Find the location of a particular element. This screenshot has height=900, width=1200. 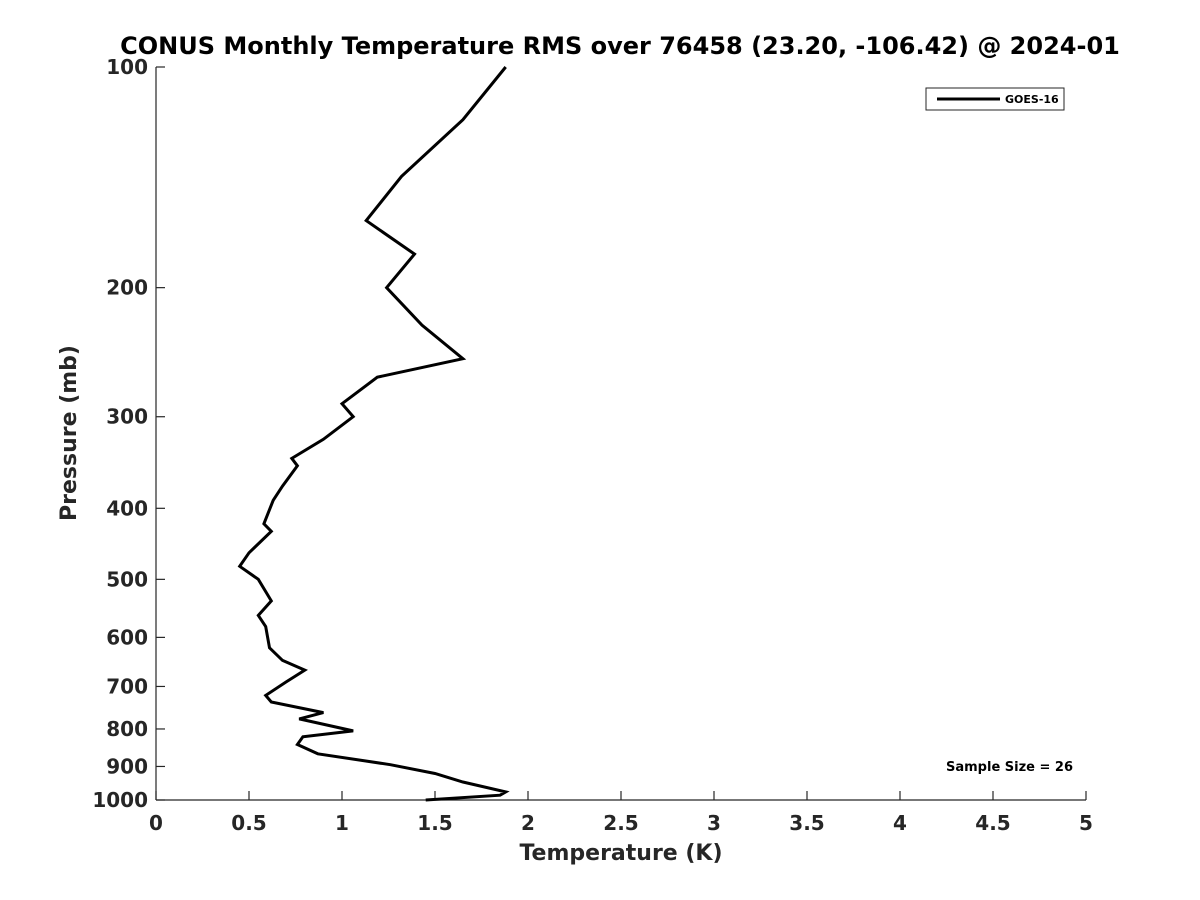

x-tick-label: 0.5 is located at coordinates (248, 823).